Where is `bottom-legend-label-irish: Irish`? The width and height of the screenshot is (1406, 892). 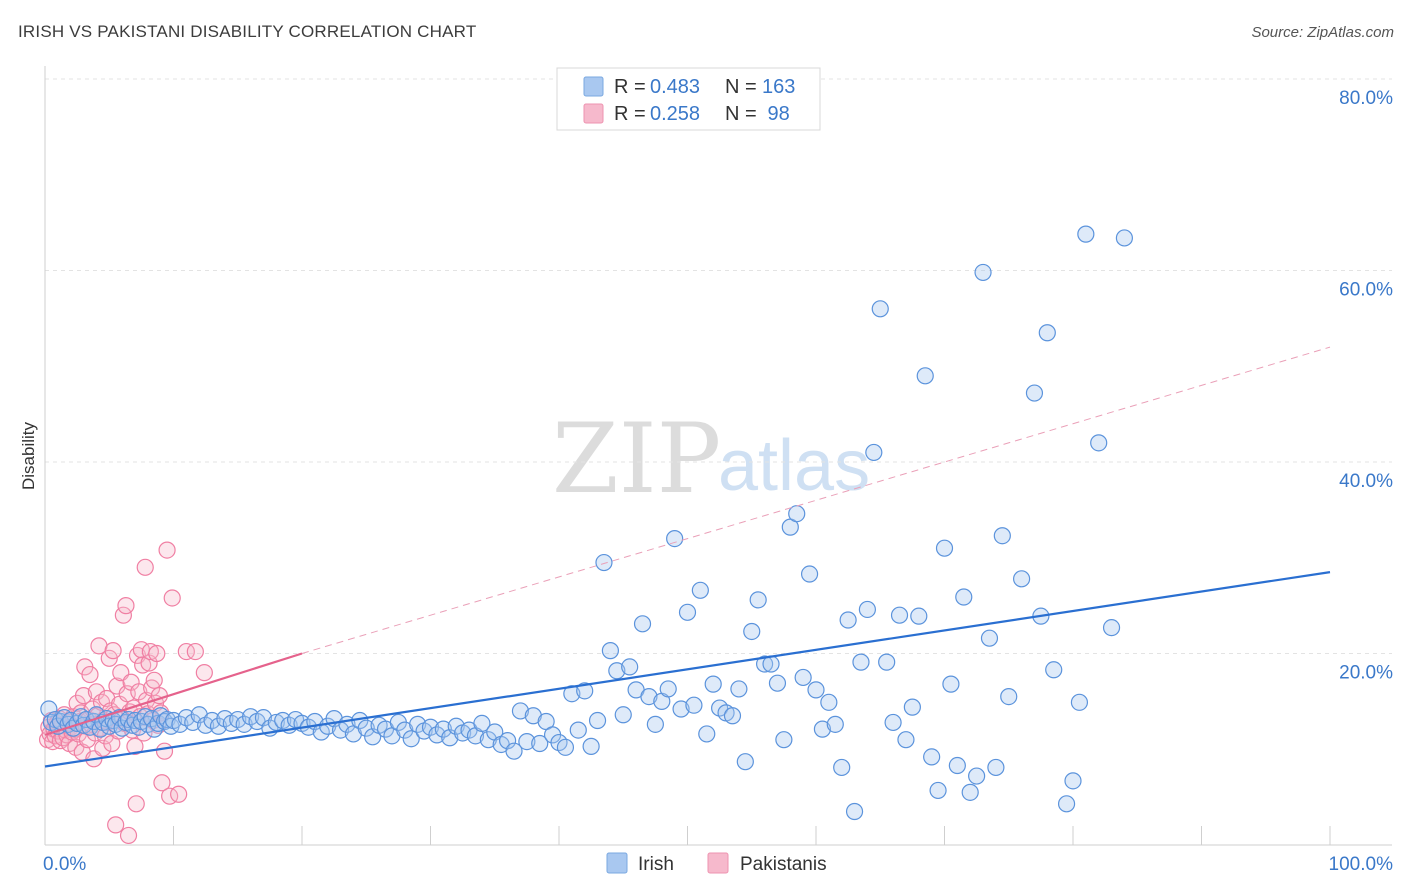
bottom-legend-label-irish: Irish is located at coordinates (656, 864).